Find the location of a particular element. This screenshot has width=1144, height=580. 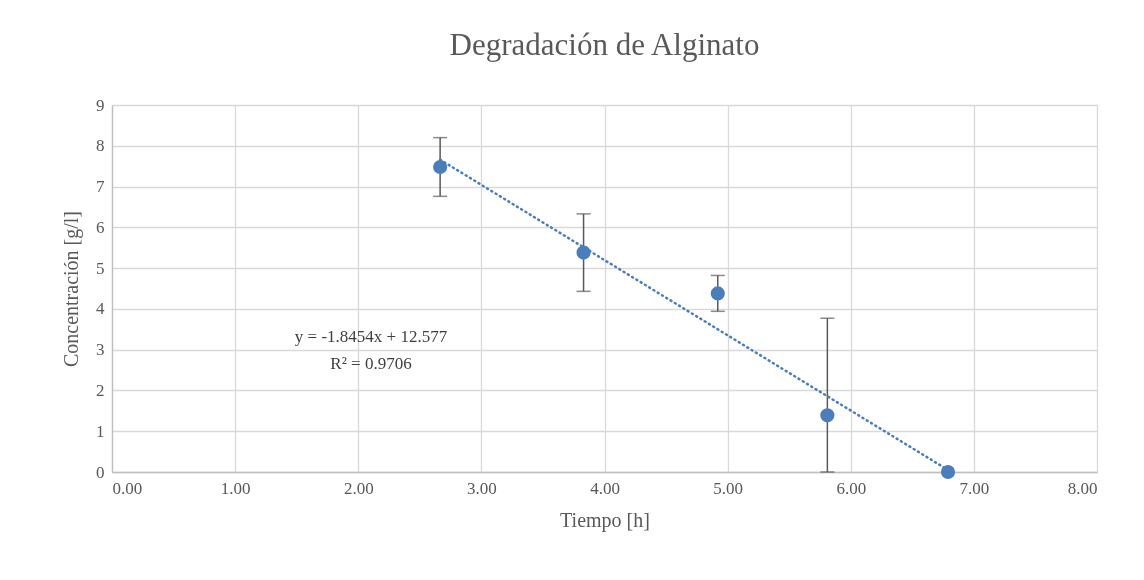

y-tick-label: 1 is located at coordinates (100, 431).